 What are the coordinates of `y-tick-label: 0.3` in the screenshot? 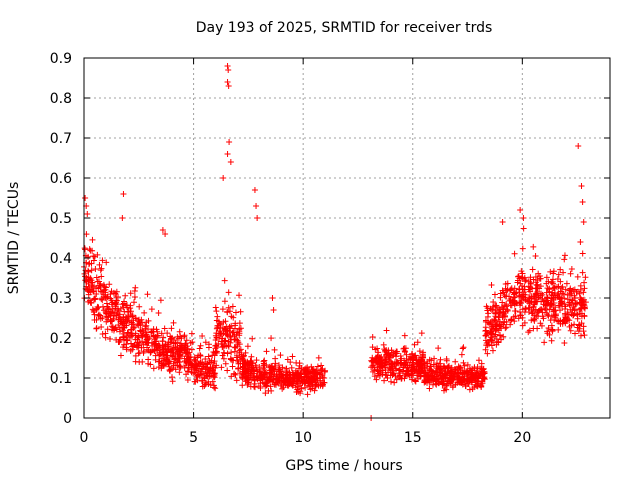 It's located at (61, 299).